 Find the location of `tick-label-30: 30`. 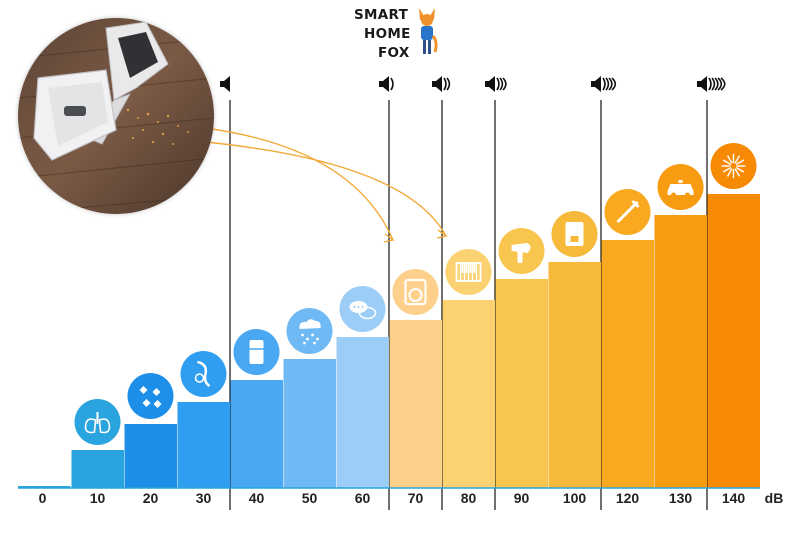

tick-label-30: 30 is located at coordinates (204, 498).